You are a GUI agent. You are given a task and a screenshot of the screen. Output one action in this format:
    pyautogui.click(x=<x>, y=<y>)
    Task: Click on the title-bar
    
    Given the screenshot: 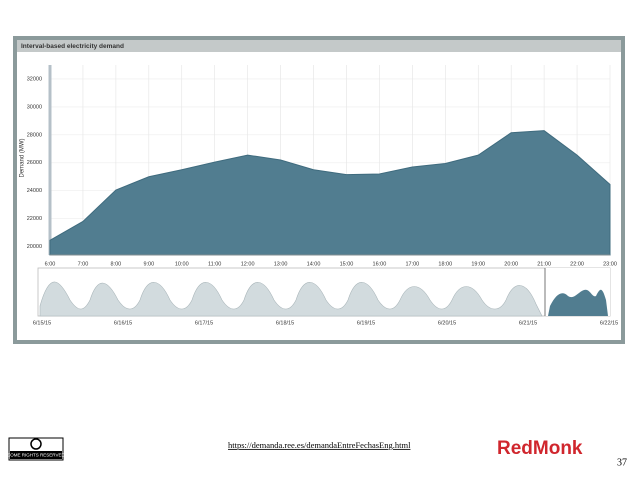 What is the action you would take?
    pyautogui.click(x=319, y=46)
    